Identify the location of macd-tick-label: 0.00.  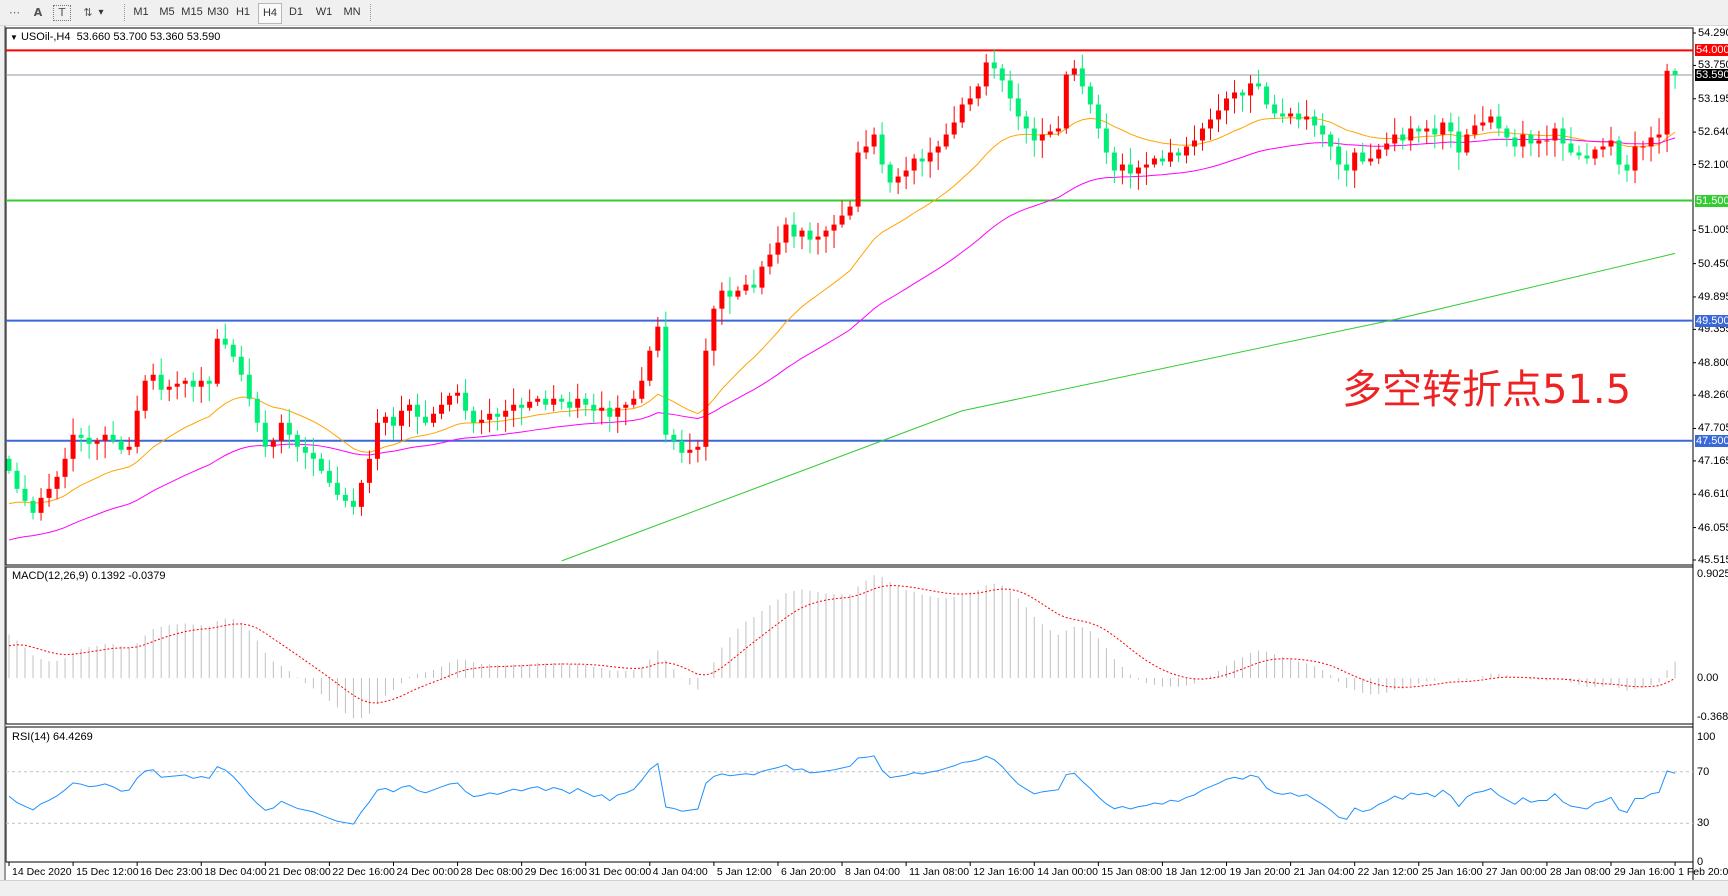
(1708, 678).